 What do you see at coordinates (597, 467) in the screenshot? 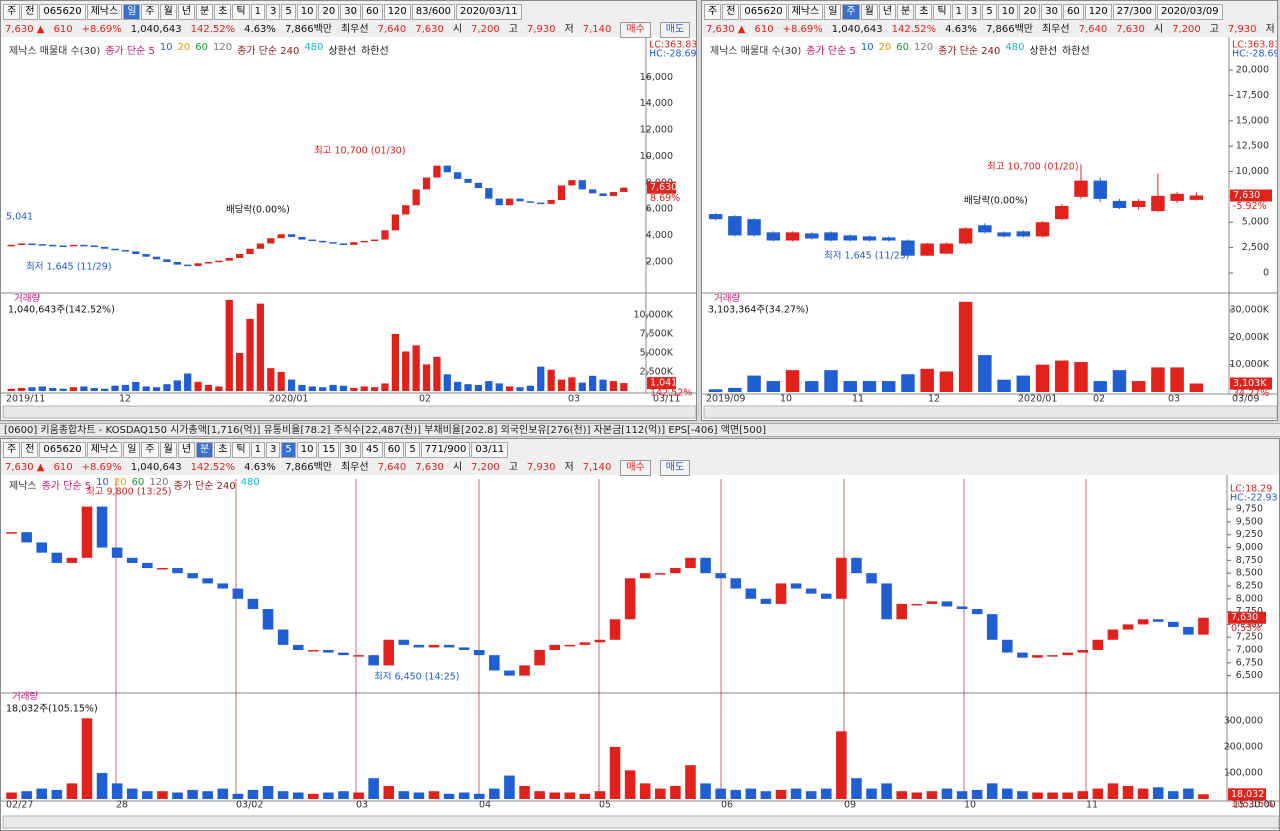
I see `quote-field: 7,140` at bounding box center [597, 467].